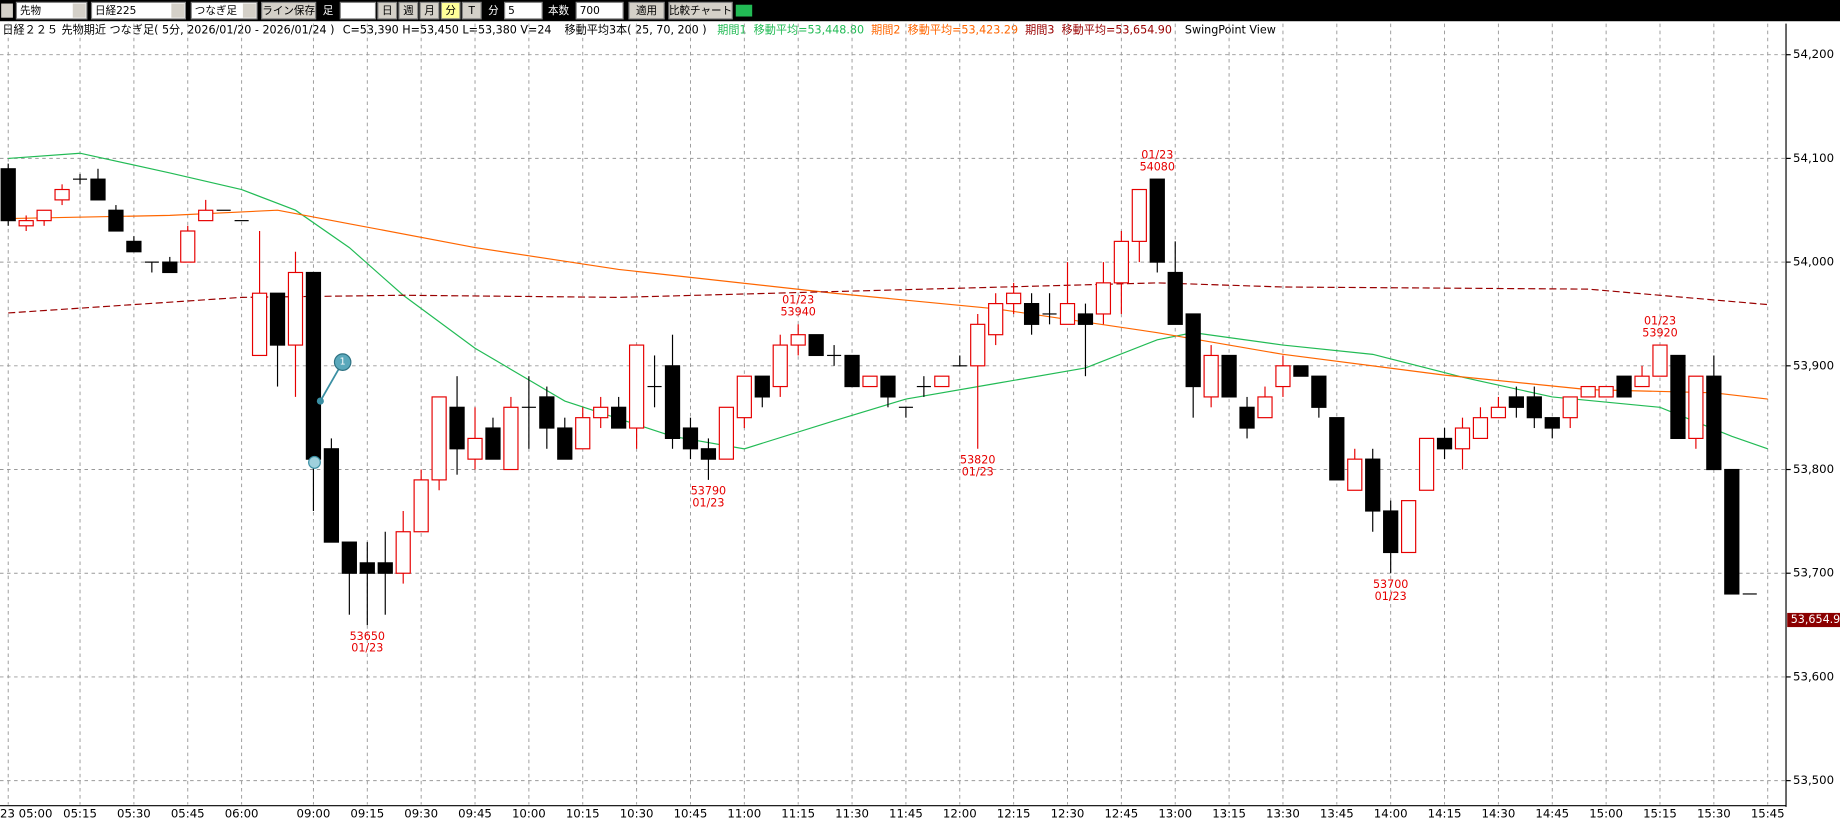  I want to click on x-tick-label: 13:15, so click(1229, 813).